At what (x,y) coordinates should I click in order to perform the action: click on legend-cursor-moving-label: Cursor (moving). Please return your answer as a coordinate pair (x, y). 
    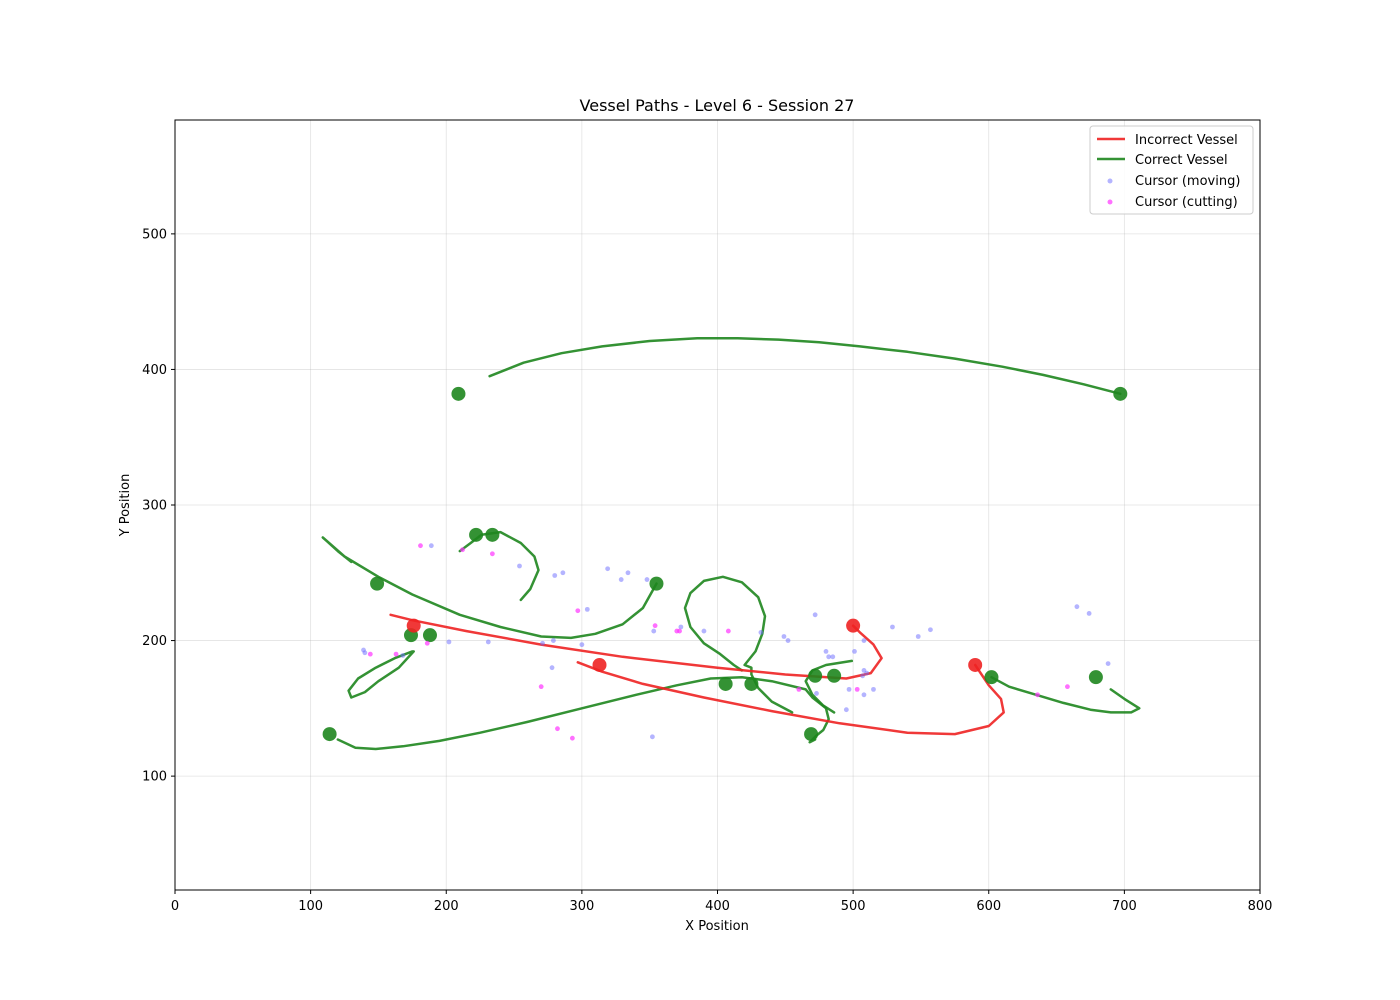
    Looking at the image, I should click on (1187, 181).